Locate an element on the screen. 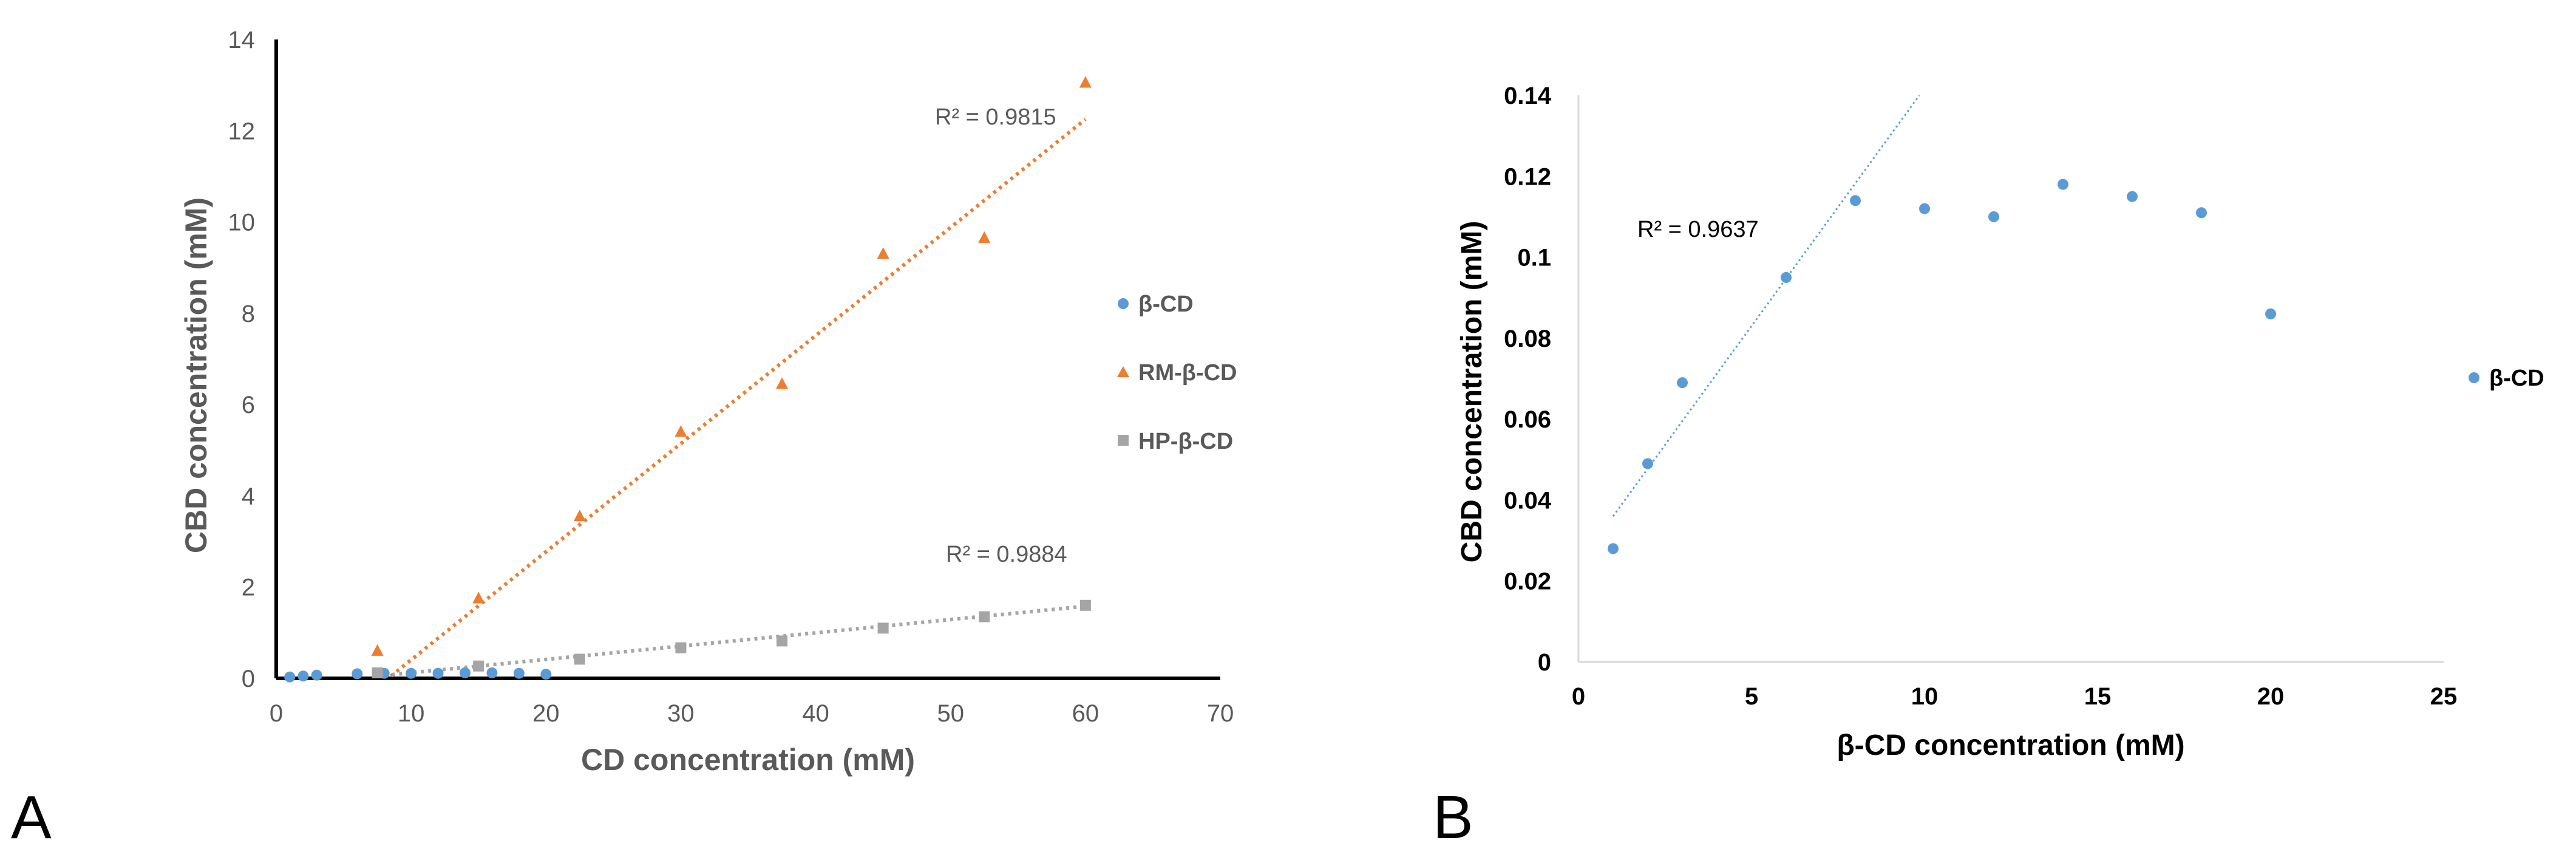 This screenshot has height=866, width=2576. chart-b-y-tick-label: 0.1 is located at coordinates (1534, 258).